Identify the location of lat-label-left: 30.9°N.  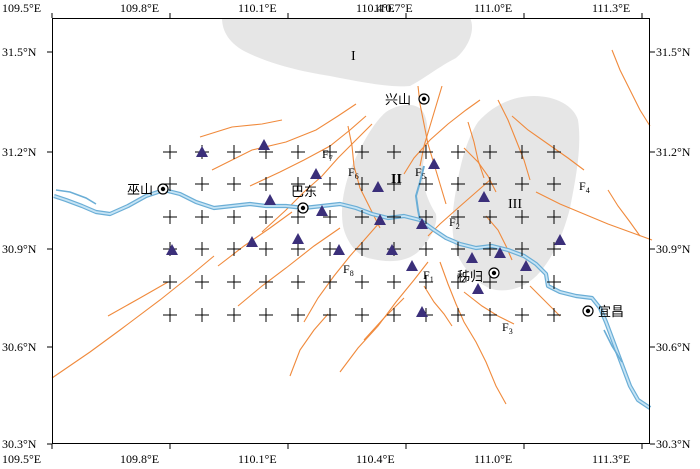
(19, 249).